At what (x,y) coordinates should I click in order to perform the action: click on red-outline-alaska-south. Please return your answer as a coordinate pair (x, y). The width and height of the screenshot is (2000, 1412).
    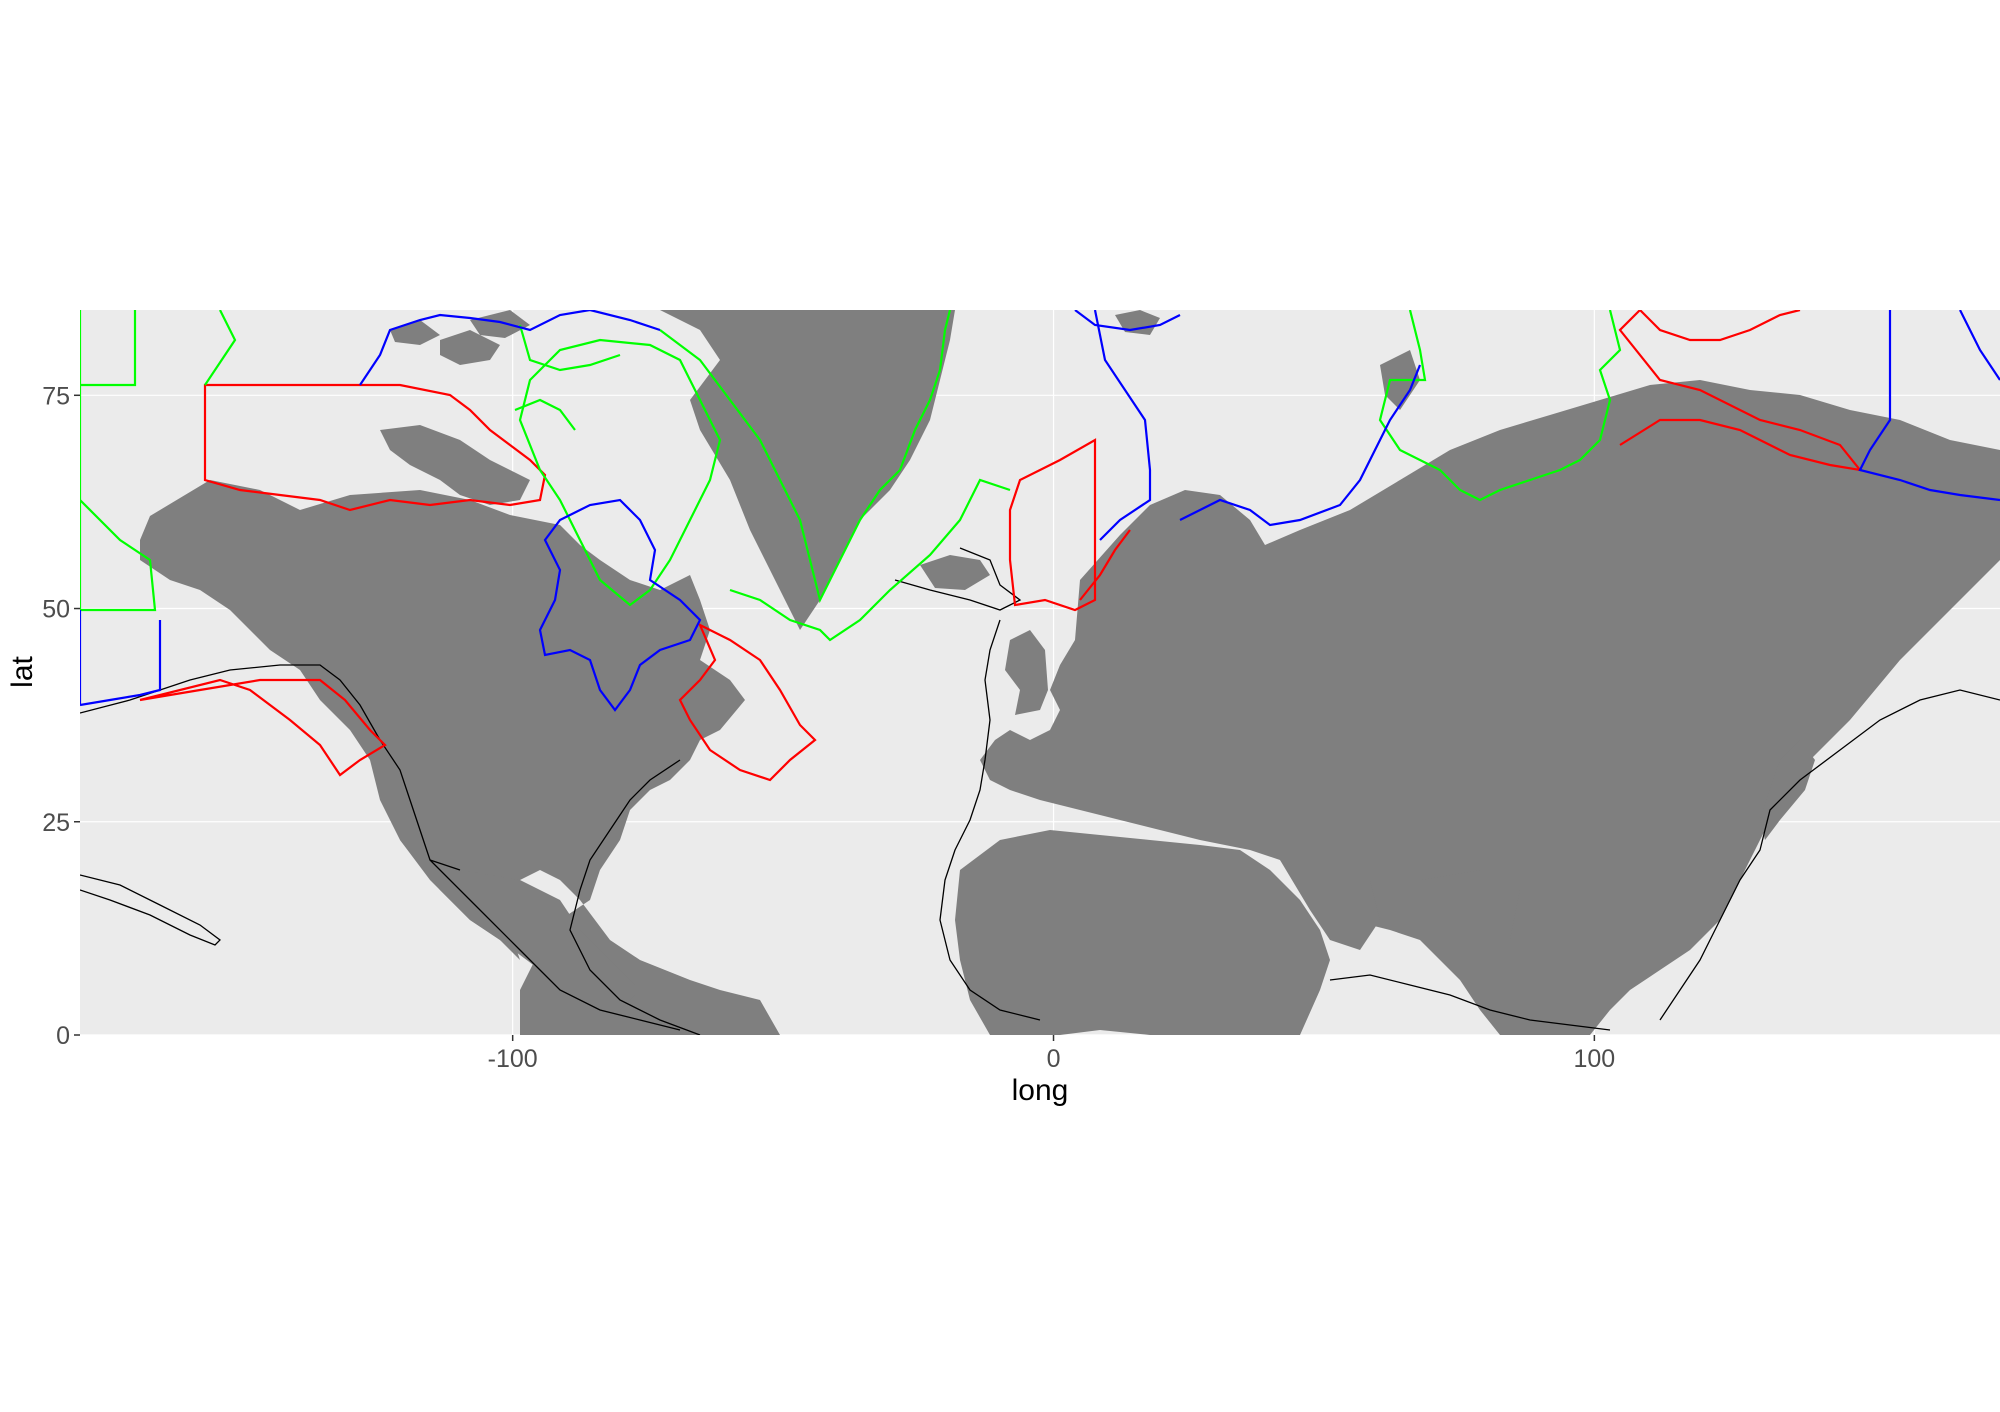
    Looking at the image, I should click on (263, 727).